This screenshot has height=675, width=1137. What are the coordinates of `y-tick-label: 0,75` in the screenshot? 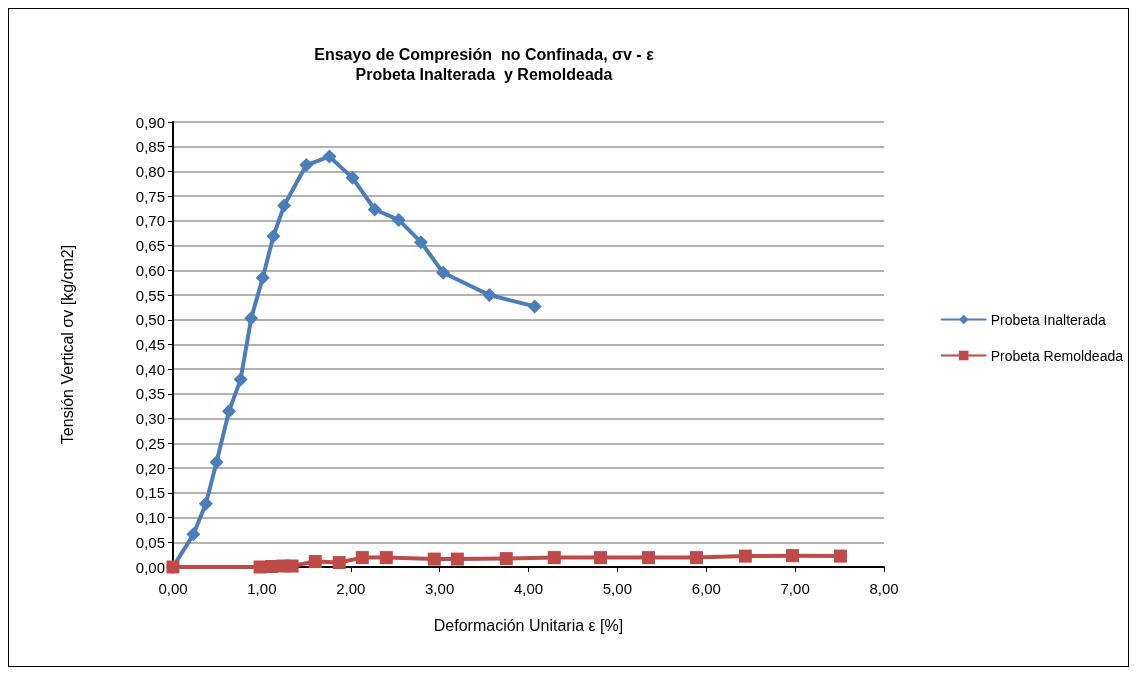 It's located at (150, 196).